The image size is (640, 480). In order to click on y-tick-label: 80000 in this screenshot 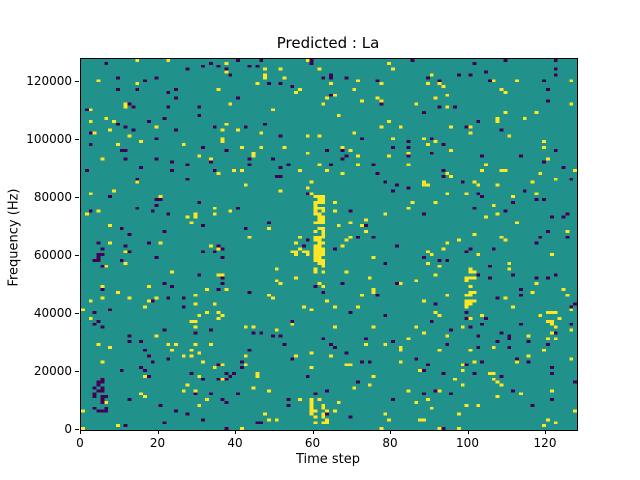, I will do `click(52, 197)`.